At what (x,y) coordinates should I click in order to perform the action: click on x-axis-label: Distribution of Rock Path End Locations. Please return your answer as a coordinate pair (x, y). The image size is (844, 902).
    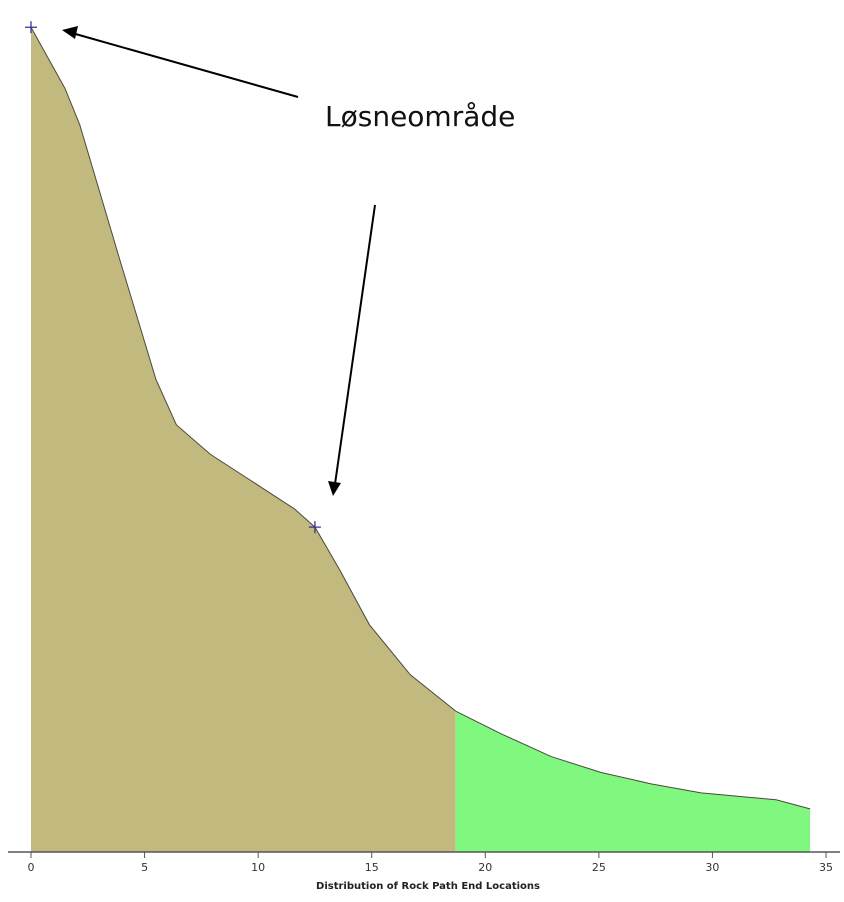
    Looking at the image, I should click on (428, 886).